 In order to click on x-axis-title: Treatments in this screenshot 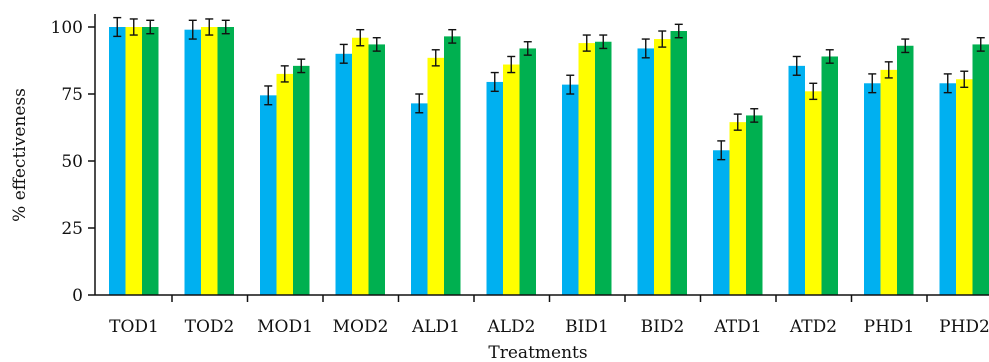, I will do `click(537, 352)`.